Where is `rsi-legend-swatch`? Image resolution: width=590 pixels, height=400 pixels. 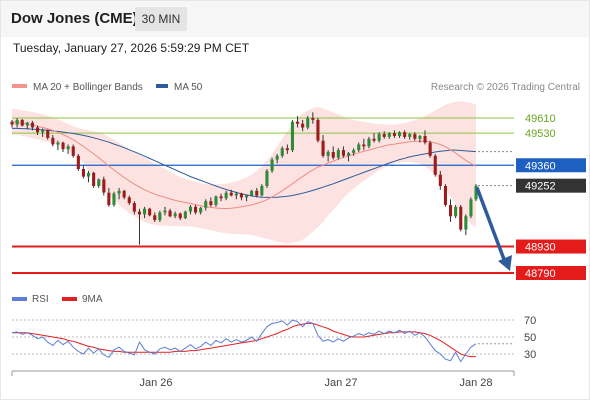
rsi-legend-swatch is located at coordinates (19, 299).